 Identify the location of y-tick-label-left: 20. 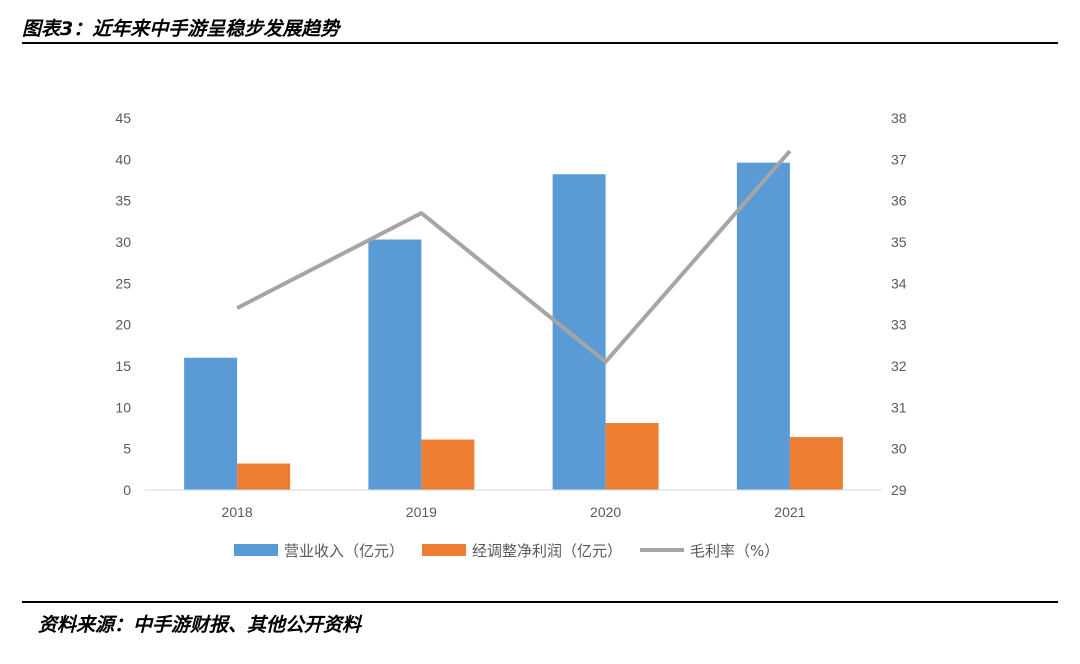
(123, 325).